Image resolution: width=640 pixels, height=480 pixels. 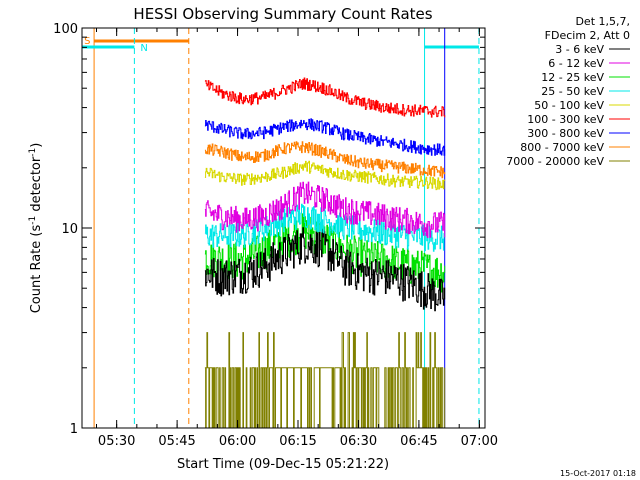 I want to click on y-axis-title-part: Count Rate (s, so click(x=36, y=269).